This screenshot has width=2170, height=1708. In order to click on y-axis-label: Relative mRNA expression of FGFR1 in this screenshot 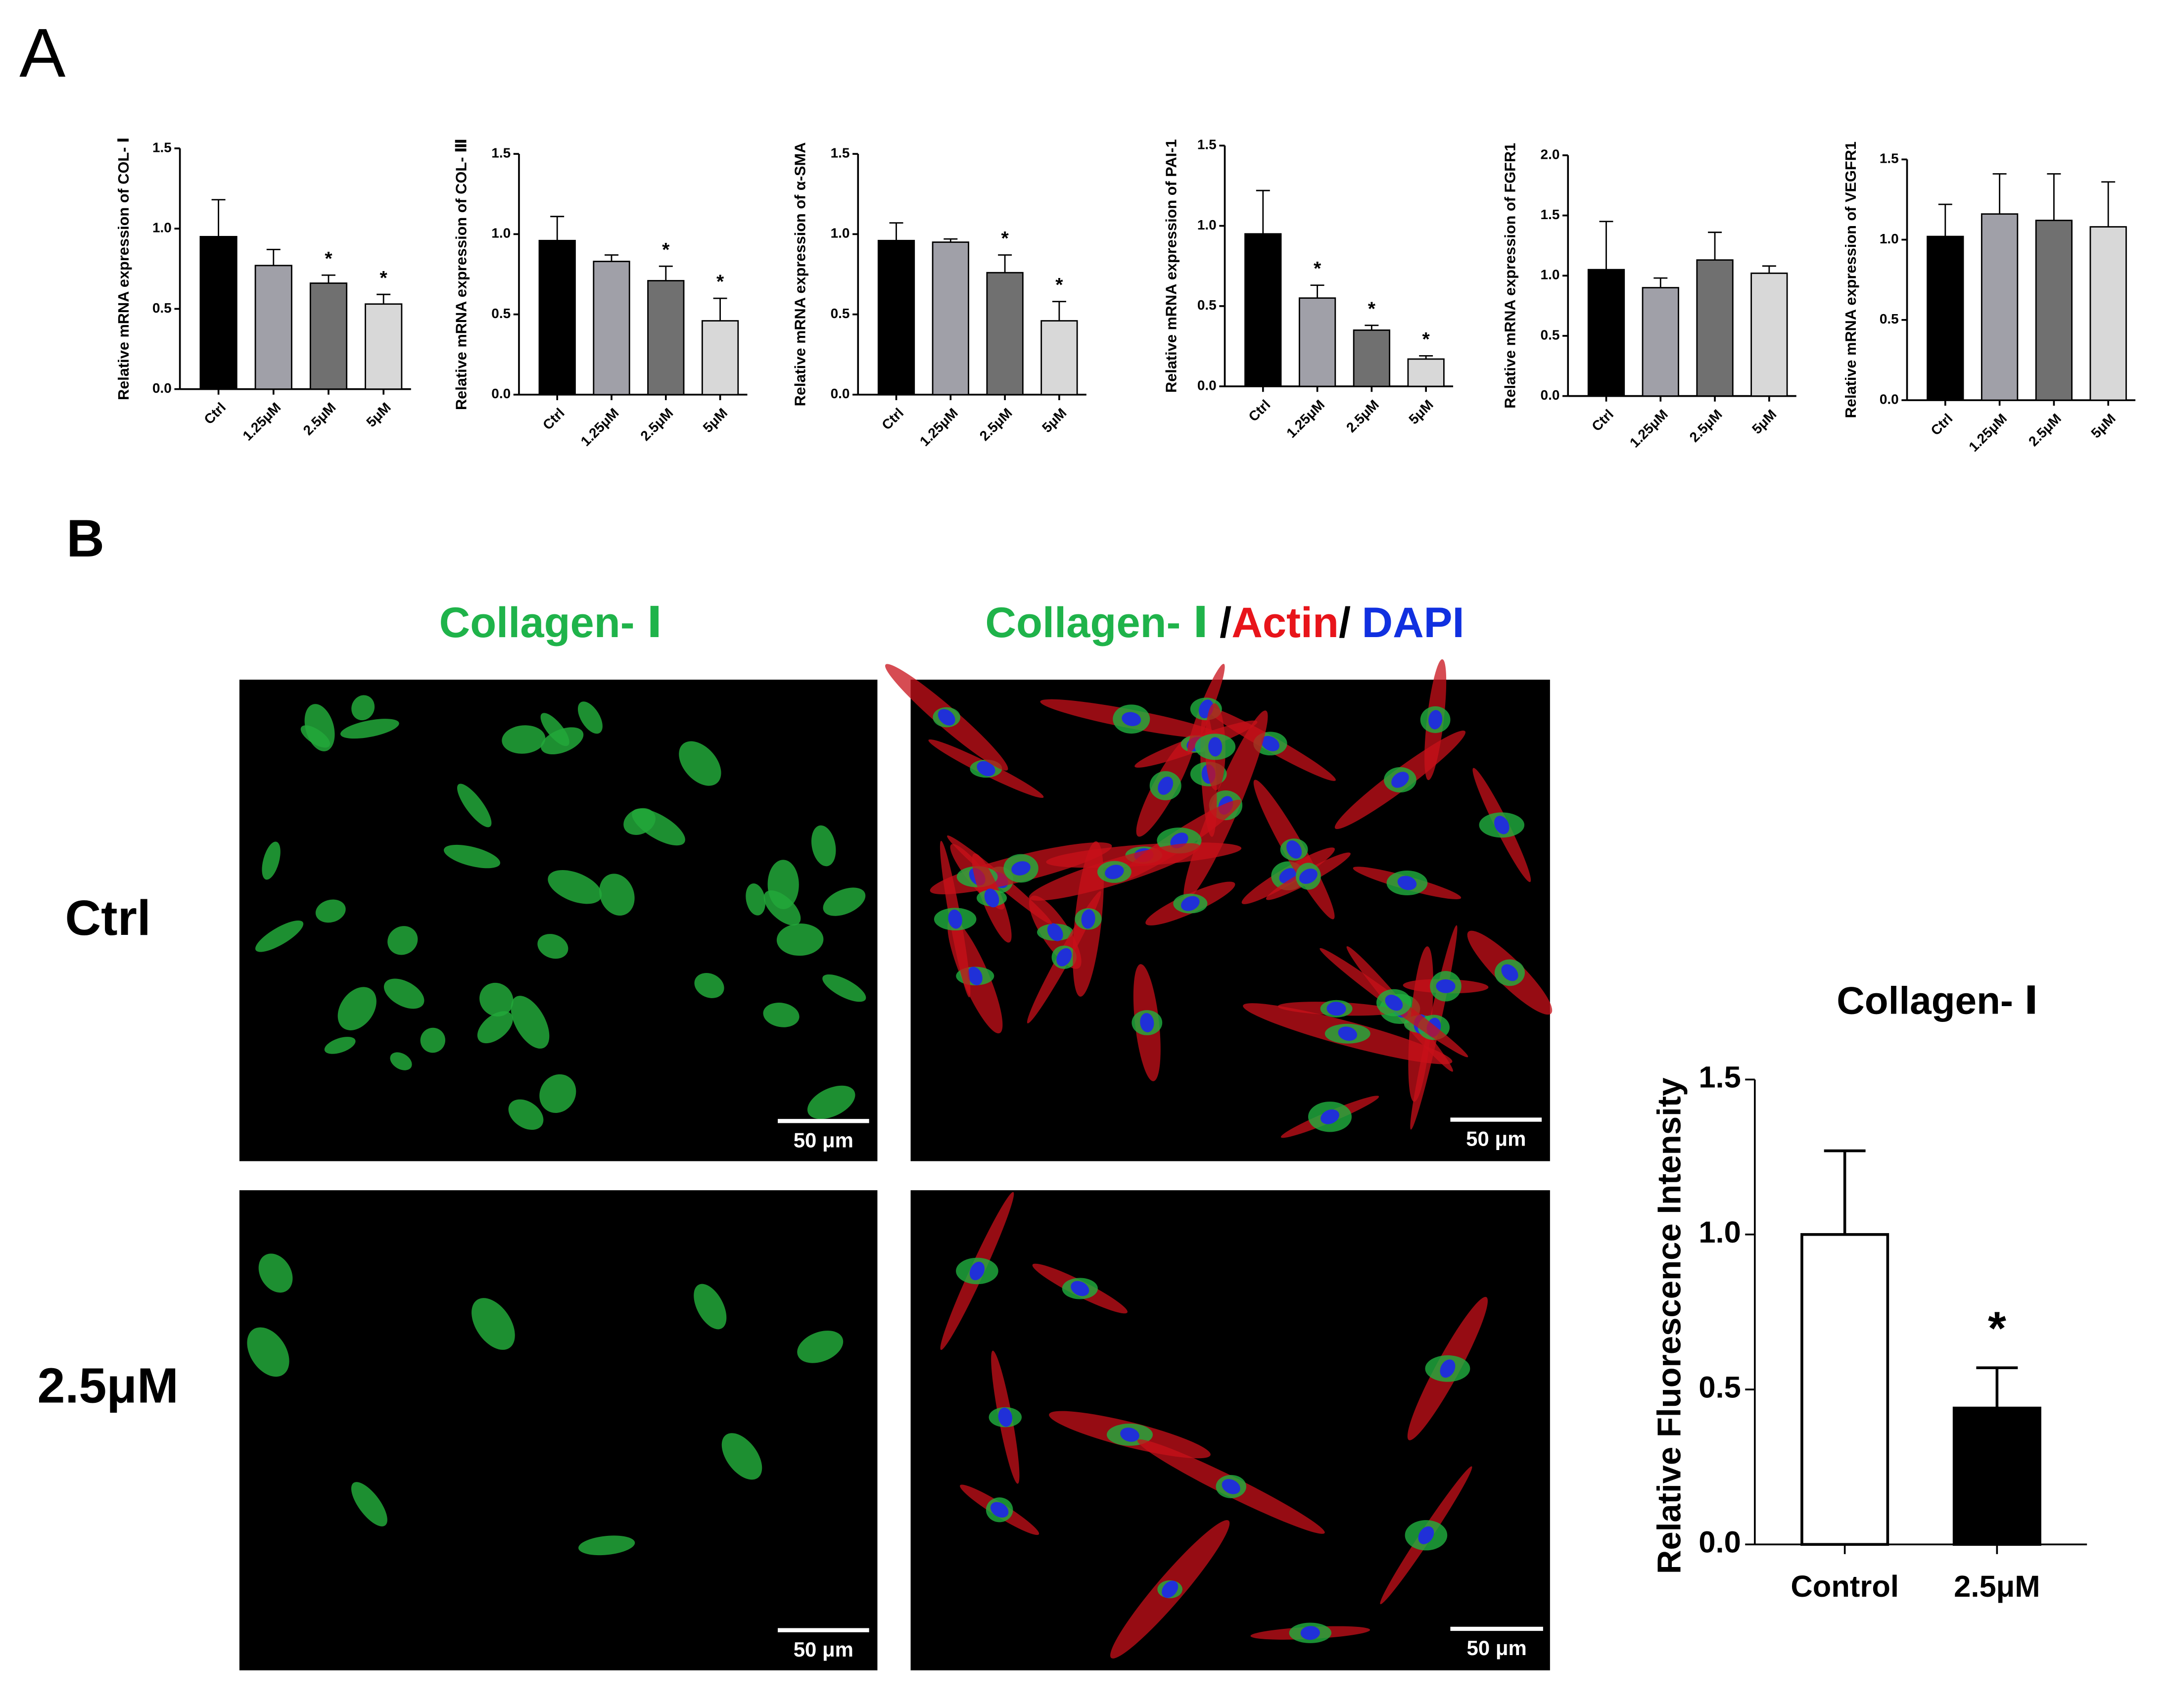, I will do `click(1511, 276)`.